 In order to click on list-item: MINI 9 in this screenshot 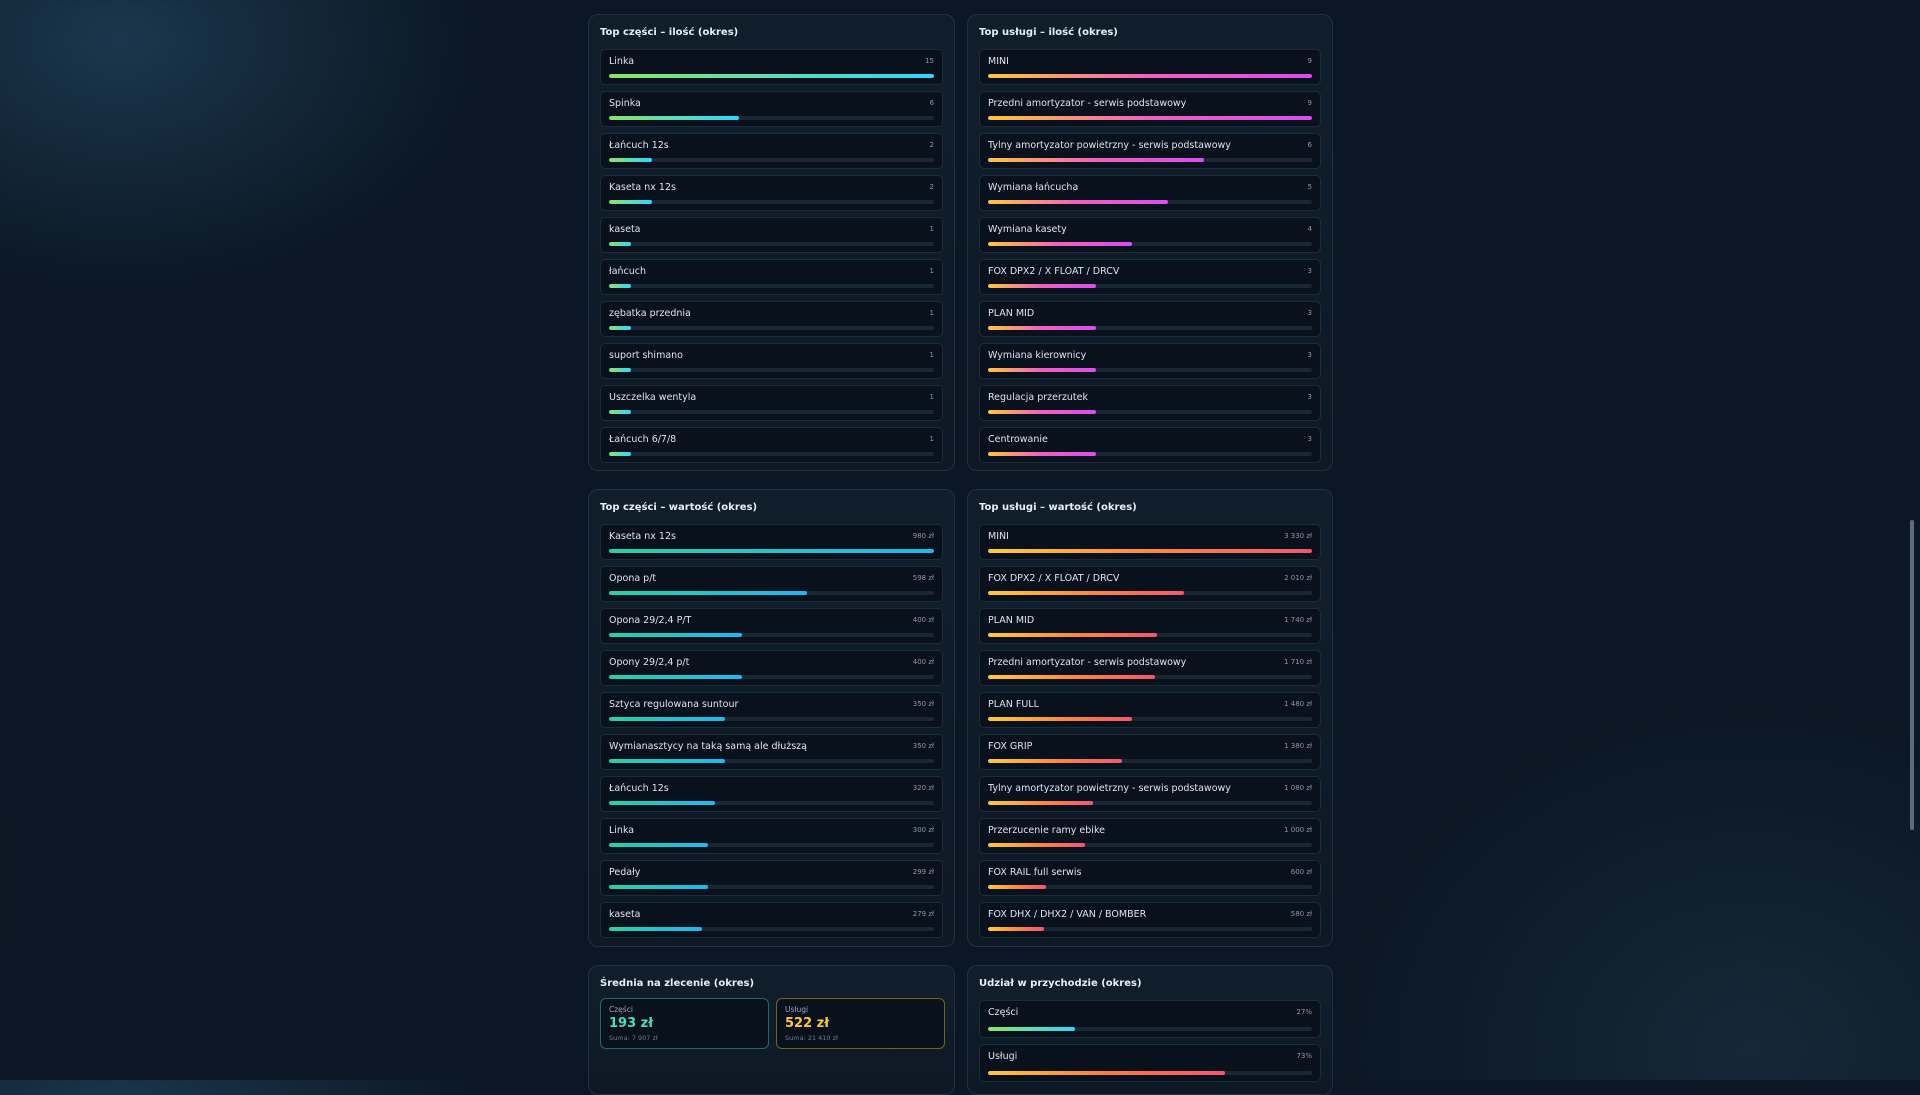, I will do `click(1150, 67)`.